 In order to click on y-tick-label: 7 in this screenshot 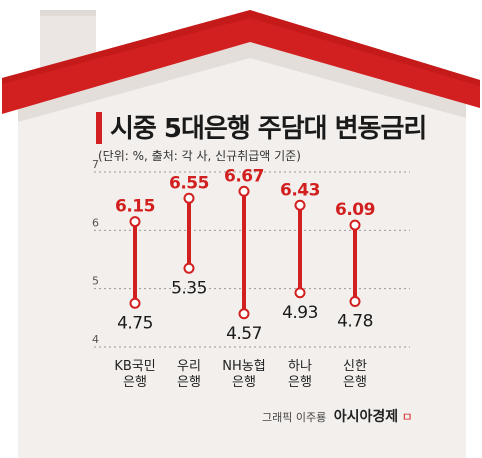, I will do `click(95, 164)`.